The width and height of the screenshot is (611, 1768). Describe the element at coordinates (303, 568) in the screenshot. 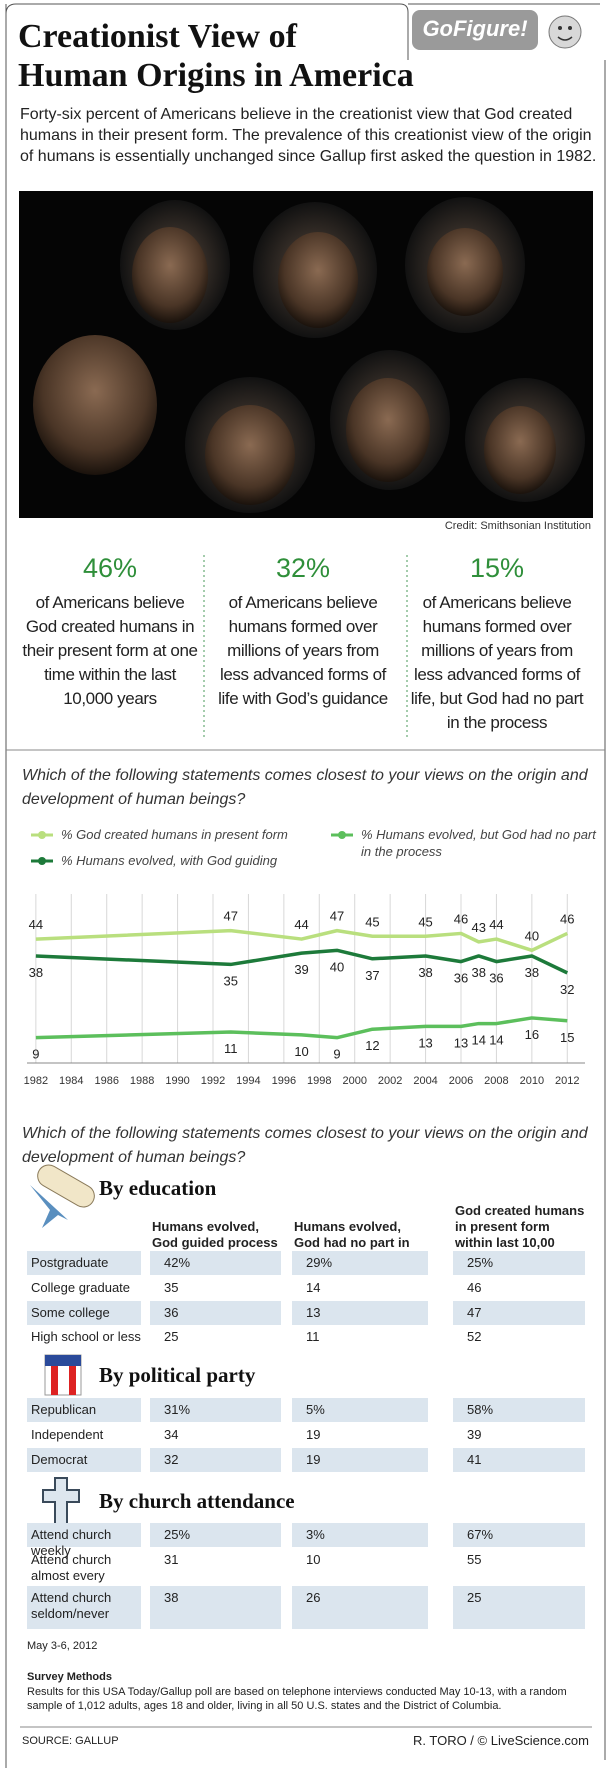

I see `stat-value: 32%` at that location.